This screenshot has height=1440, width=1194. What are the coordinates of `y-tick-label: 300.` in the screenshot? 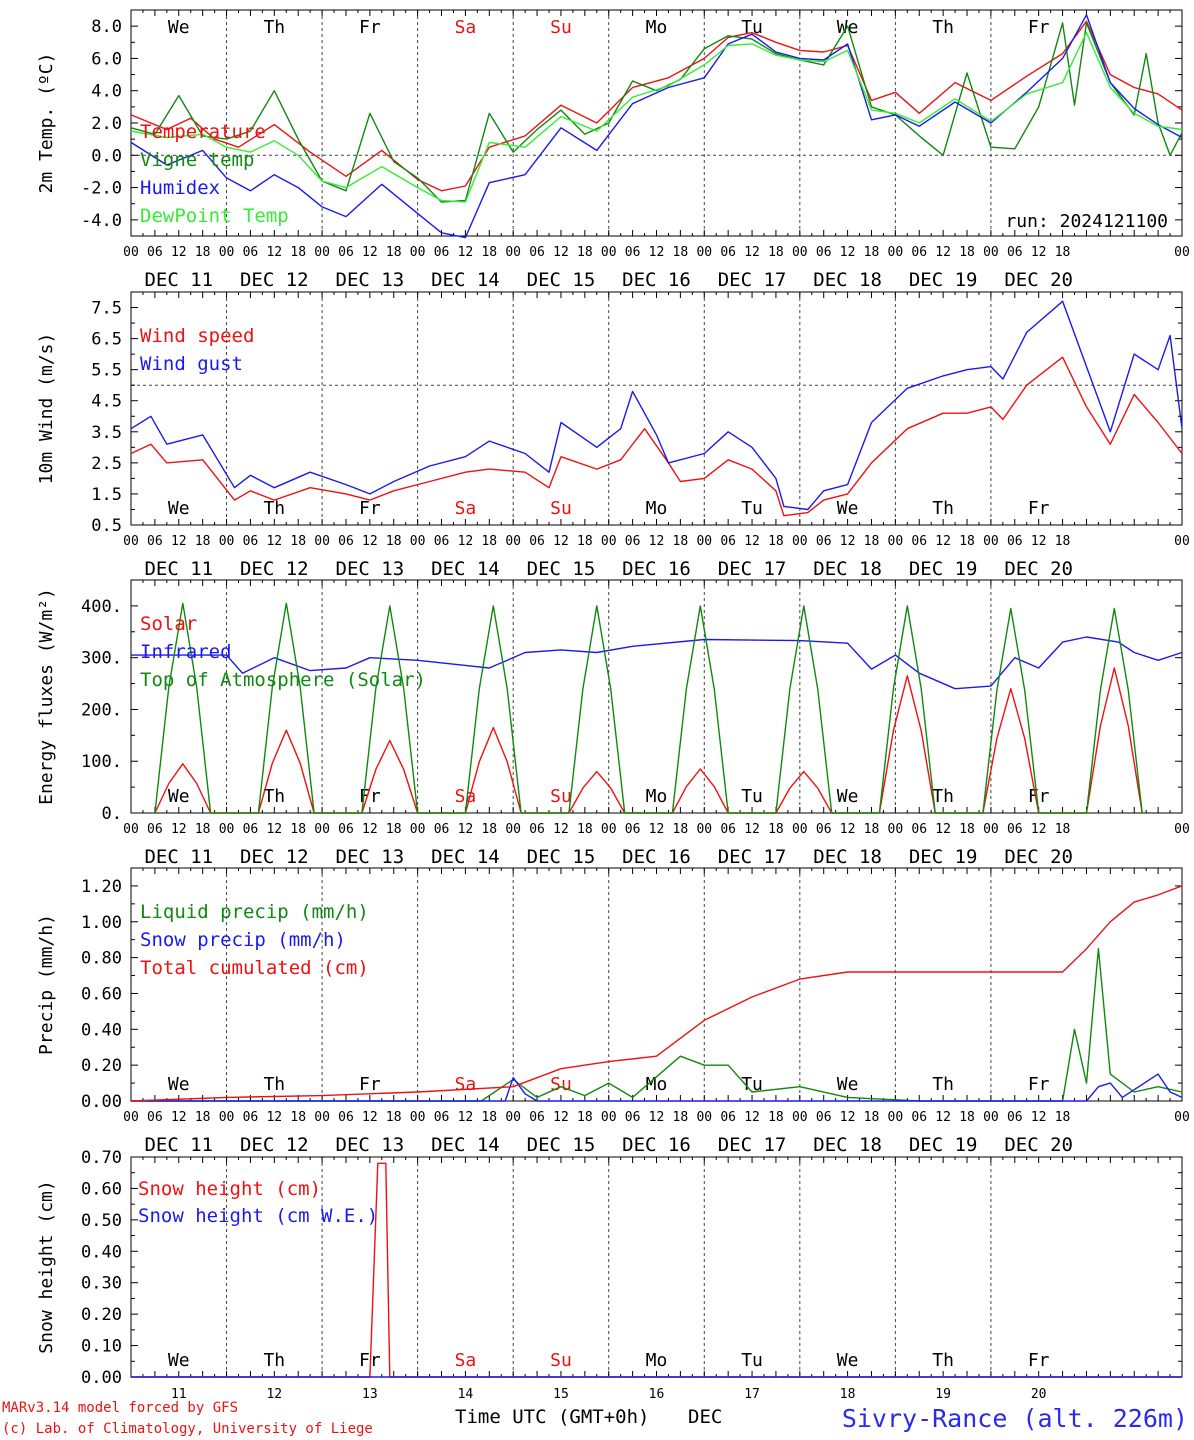 It's located at (101, 659).